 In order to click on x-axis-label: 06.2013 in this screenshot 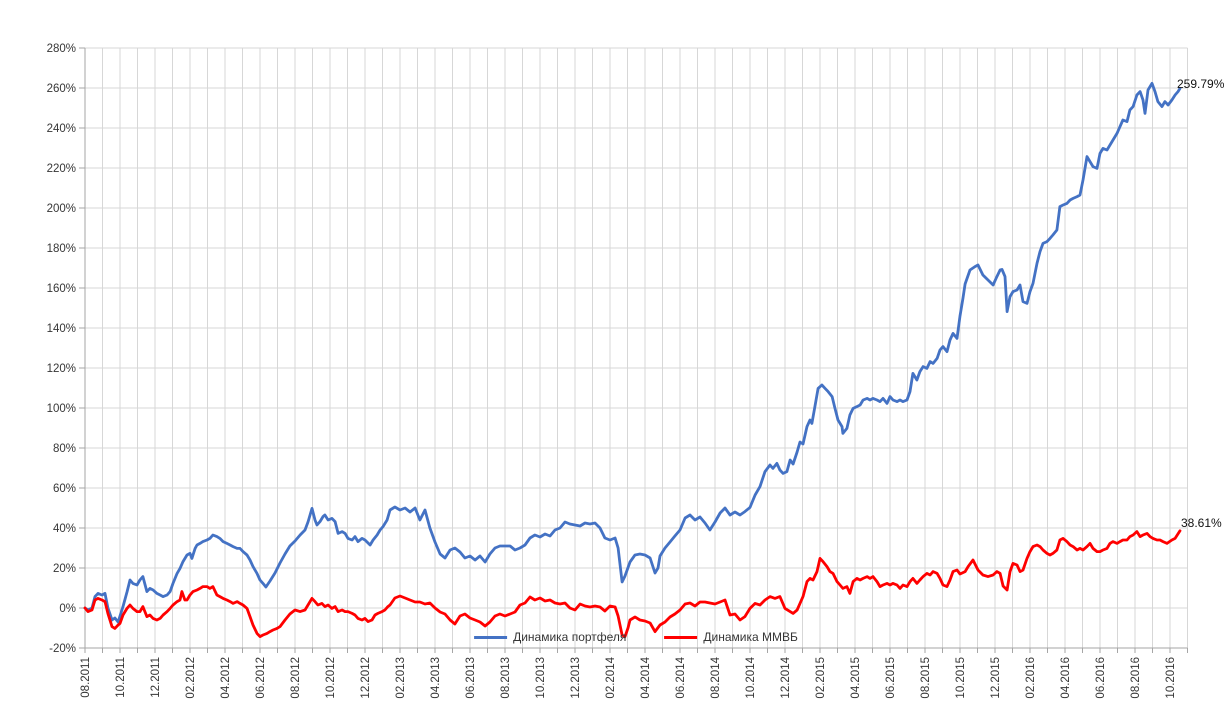, I will do `click(471, 678)`.